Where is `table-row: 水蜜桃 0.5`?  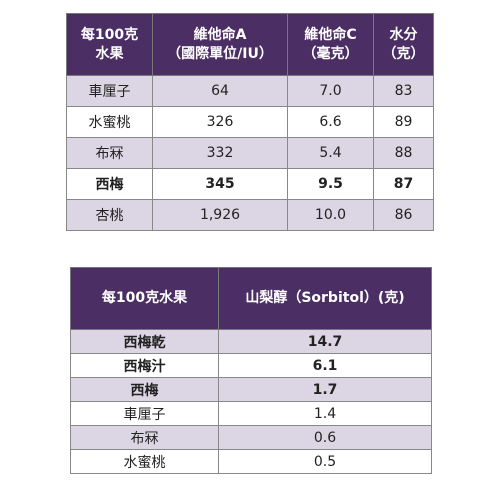 table-row: 水蜜桃 0.5 is located at coordinates (251, 461).